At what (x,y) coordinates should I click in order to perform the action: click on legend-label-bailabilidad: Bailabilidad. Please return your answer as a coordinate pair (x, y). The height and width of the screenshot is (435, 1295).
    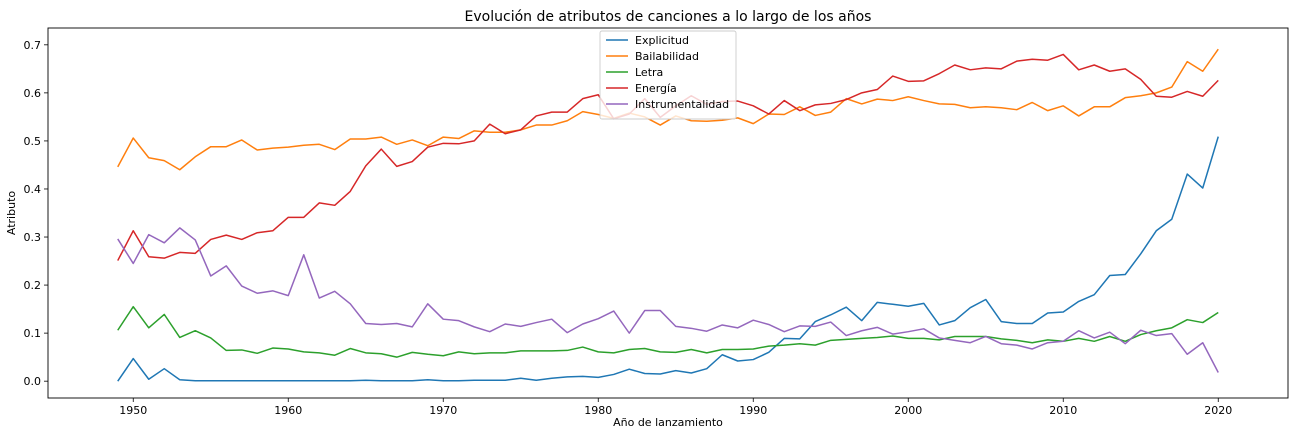
    Looking at the image, I should click on (667, 56).